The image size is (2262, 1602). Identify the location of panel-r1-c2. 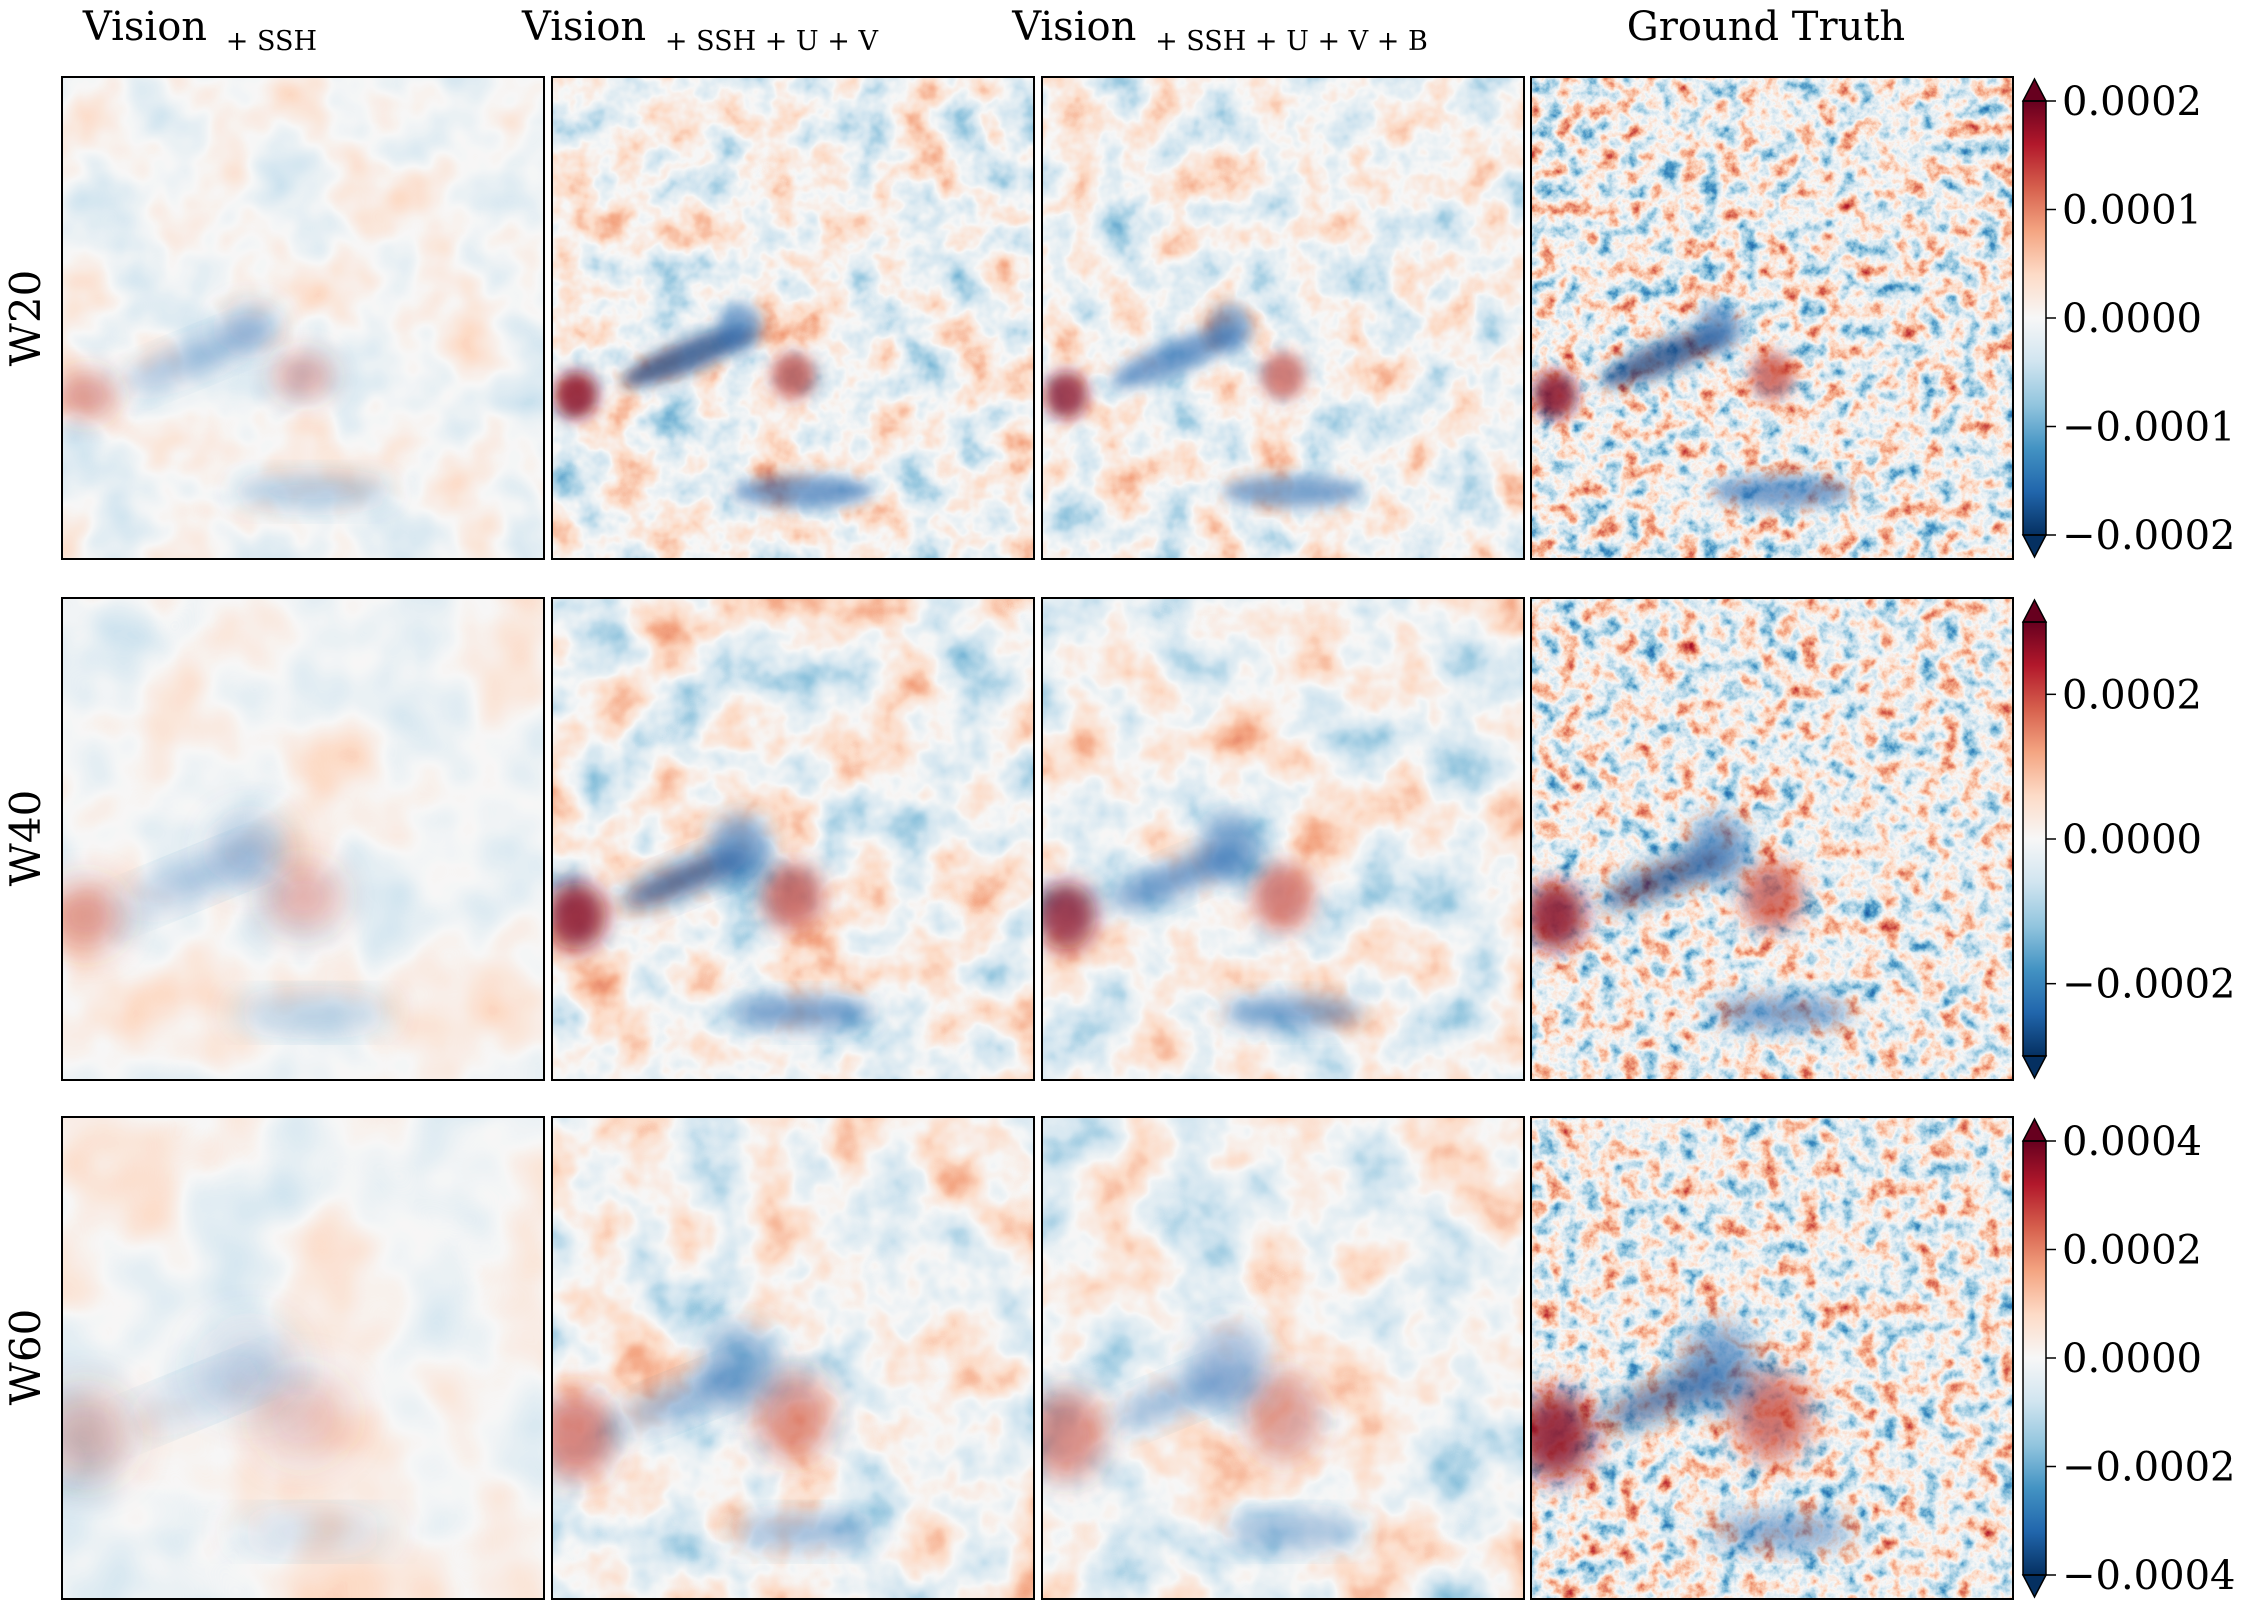
(793, 318).